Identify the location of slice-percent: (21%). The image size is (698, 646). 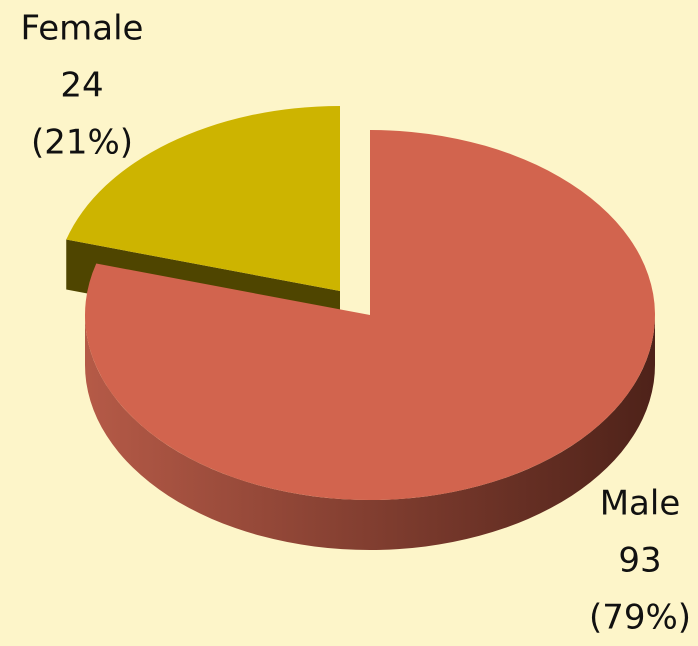
(82, 143).